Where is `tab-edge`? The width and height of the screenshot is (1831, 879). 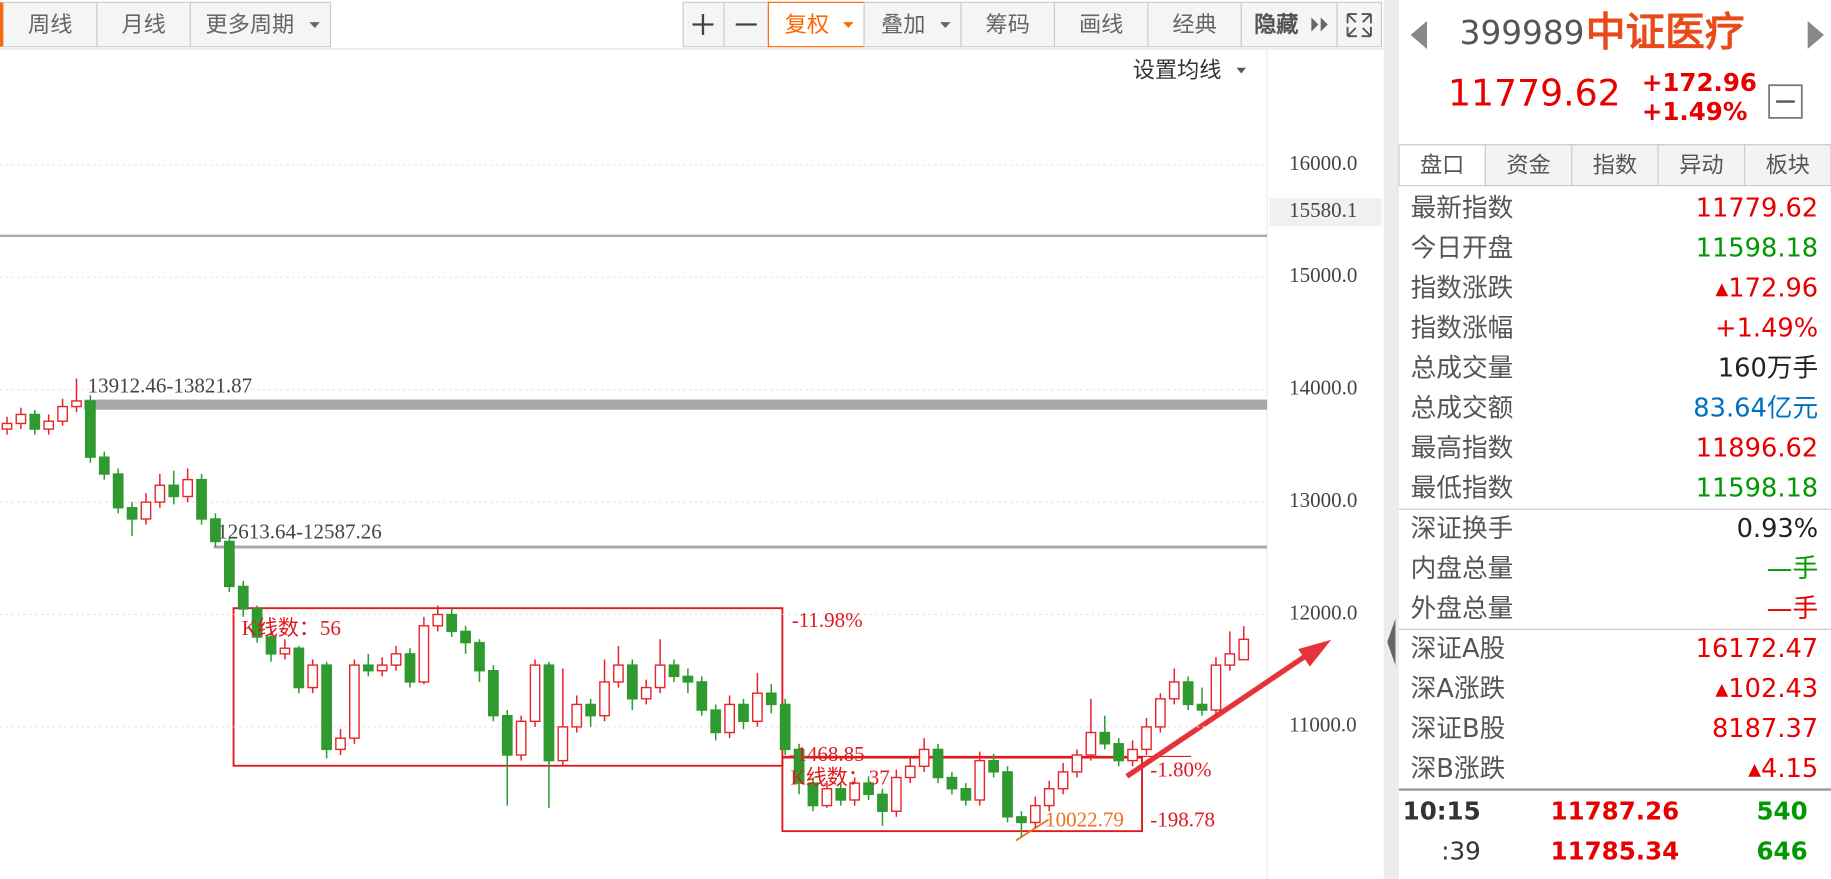
tab-edge is located at coordinates (2, 24).